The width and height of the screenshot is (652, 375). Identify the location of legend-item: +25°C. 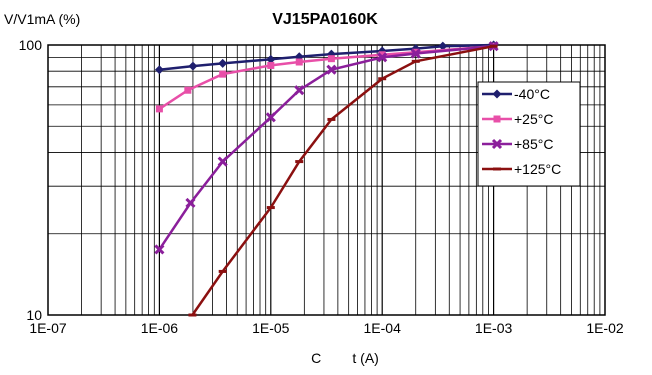
(517, 119).